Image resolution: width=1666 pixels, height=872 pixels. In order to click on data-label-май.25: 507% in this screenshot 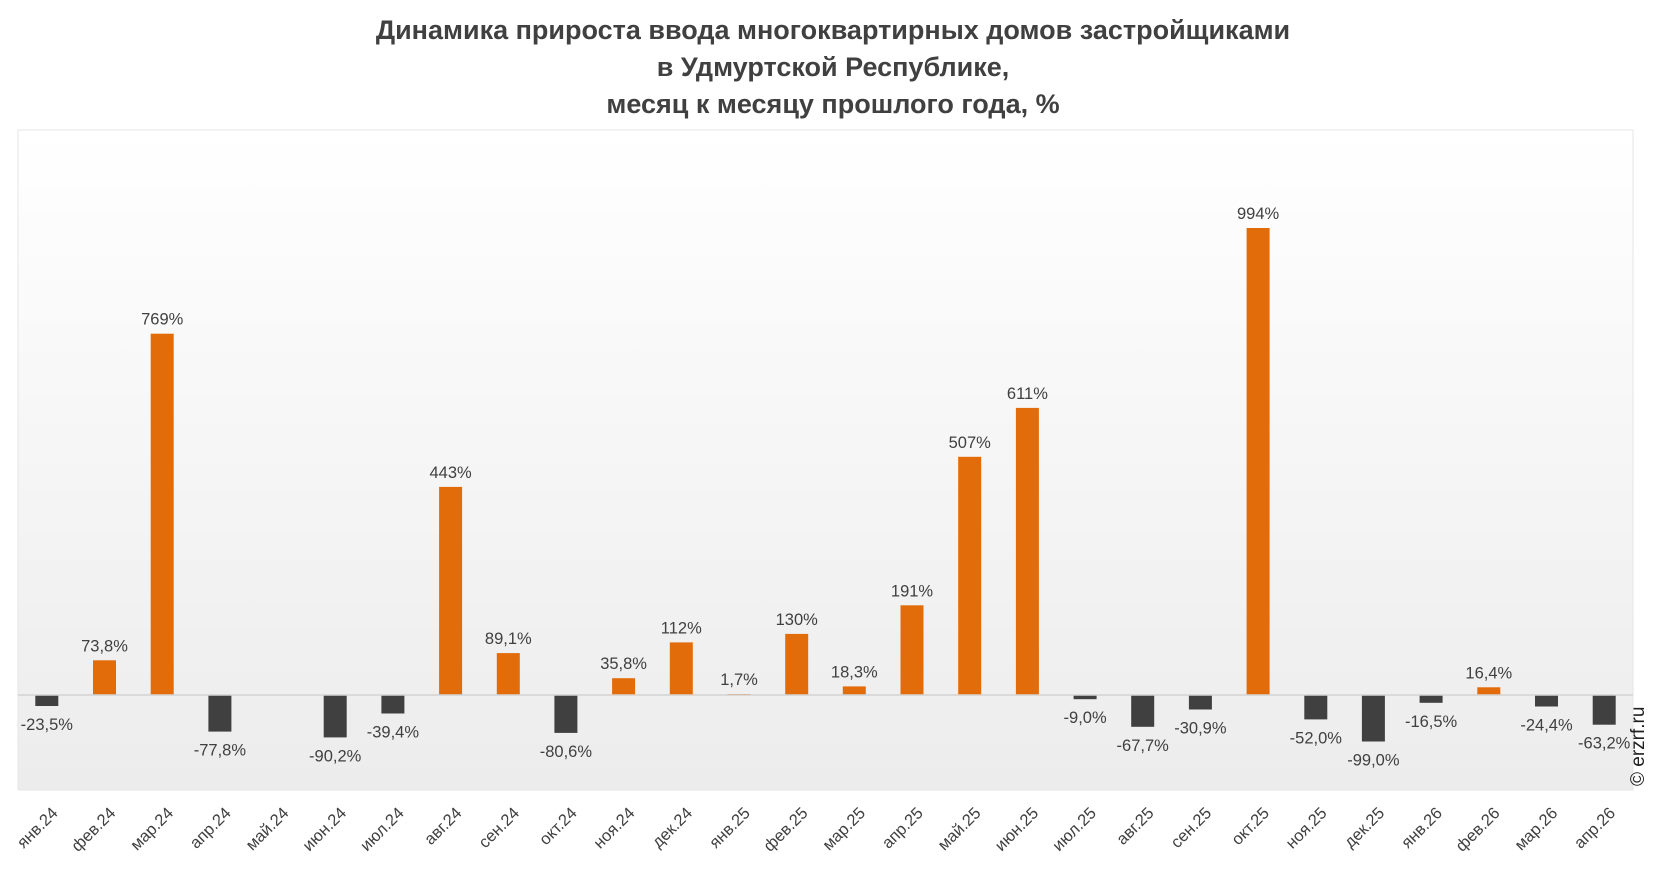, I will do `click(970, 443)`.